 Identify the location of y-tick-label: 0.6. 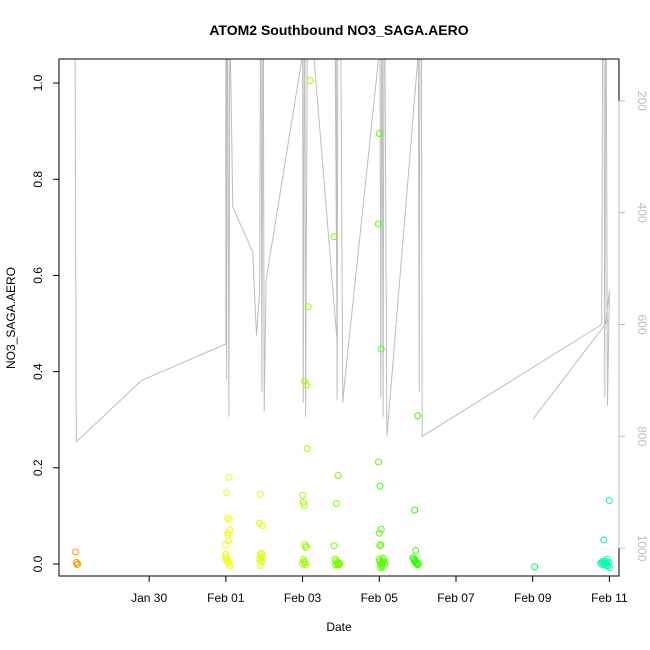
(38, 275).